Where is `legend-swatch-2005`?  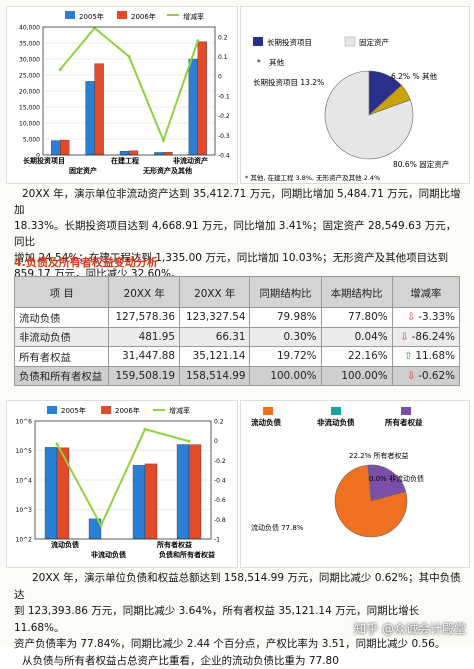 legend-swatch-2005 is located at coordinates (70, 15).